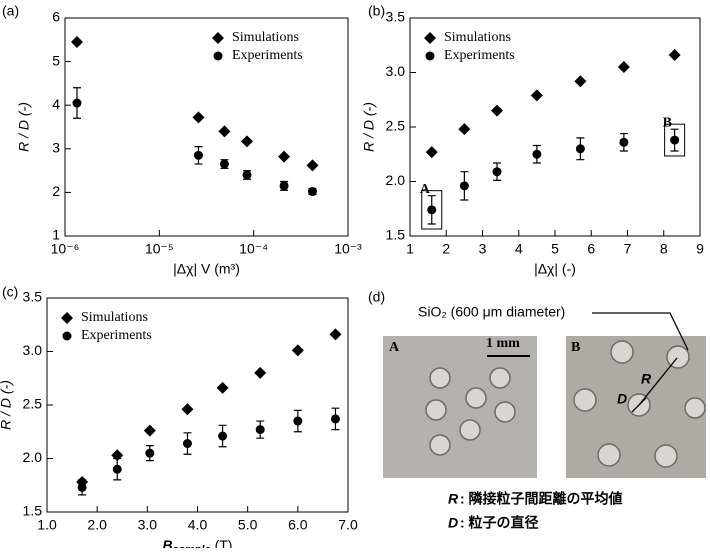 This screenshot has height=553, width=710. Describe the element at coordinates (555, 269) in the screenshot. I see `x-axis-label: |Δχ| (-)` at that location.